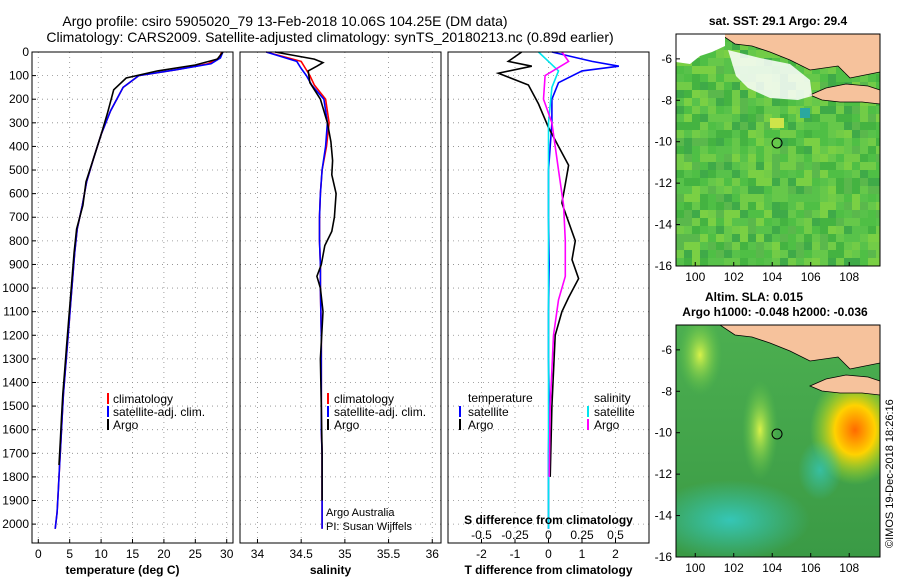 This screenshot has width=900, height=580. I want to click on sla-map-title: Altim. SLA: 0.015, so click(754, 297).